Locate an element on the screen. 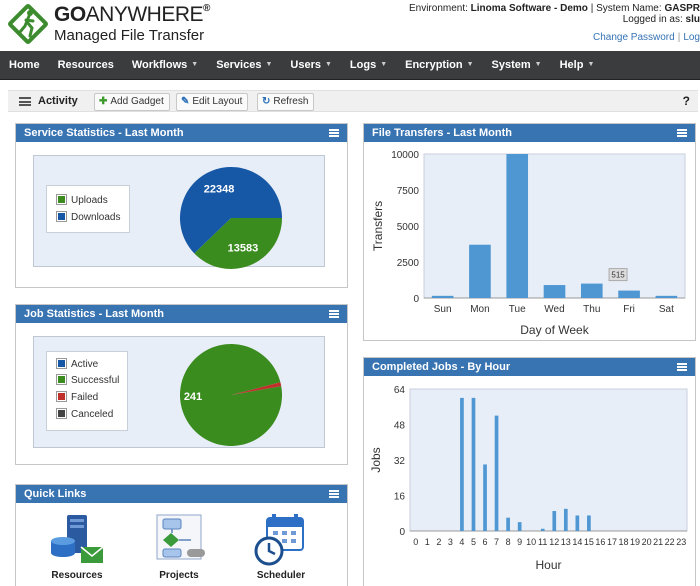  x-tick-label: 5 is located at coordinates (473, 542).